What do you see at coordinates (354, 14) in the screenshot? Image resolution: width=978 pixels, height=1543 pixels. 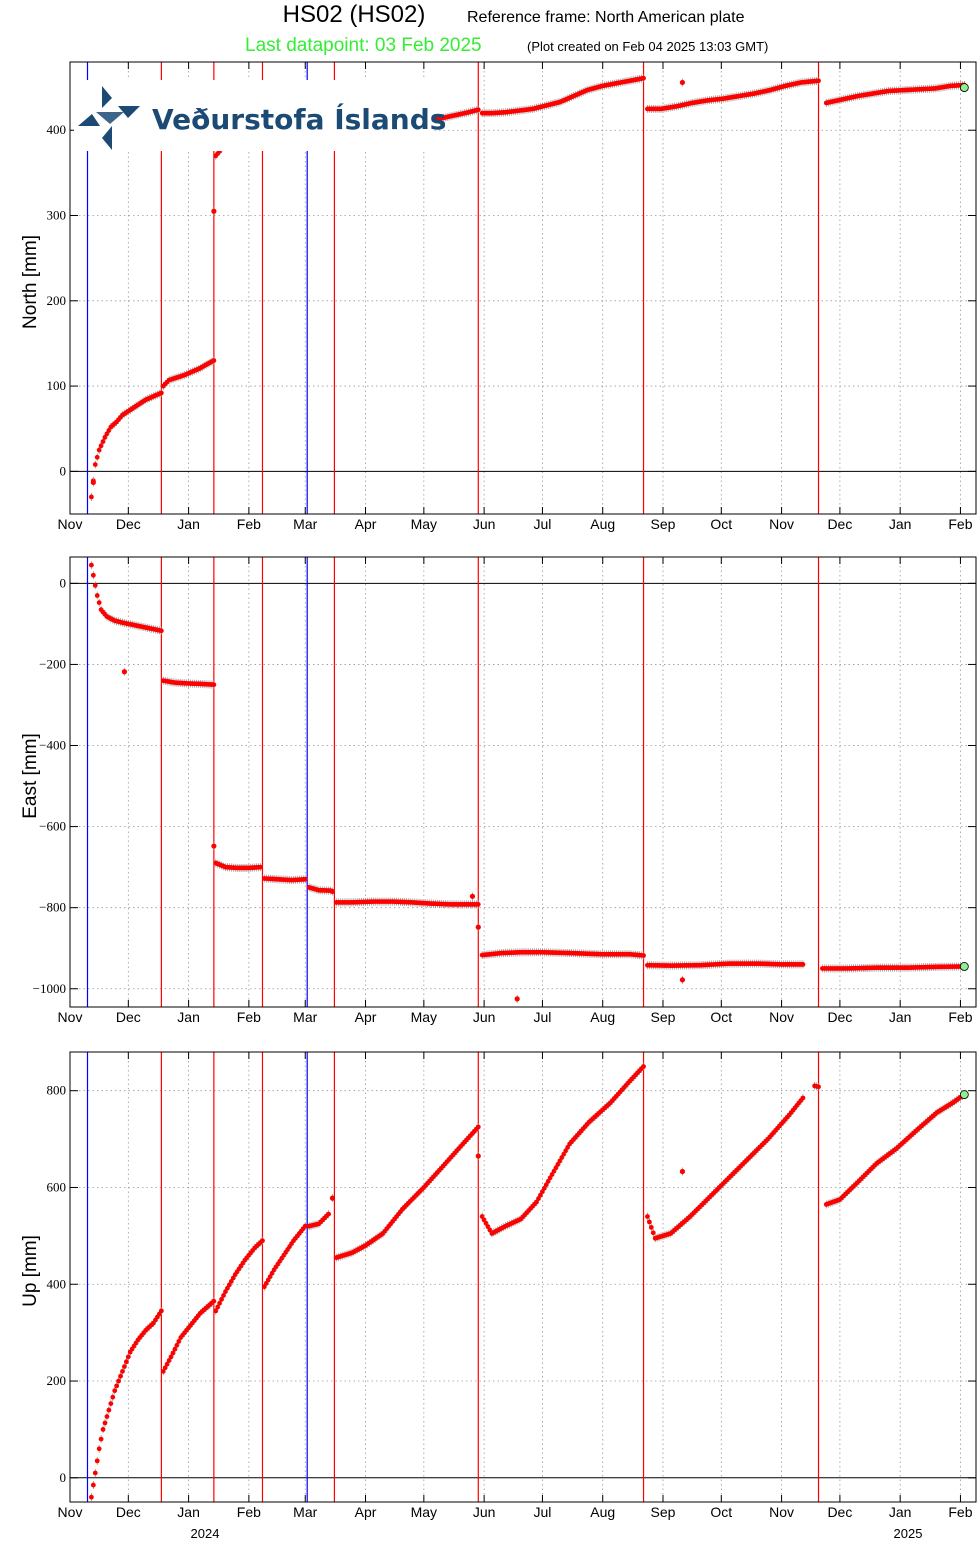 I see `station-title: HS02 (HS02)` at bounding box center [354, 14].